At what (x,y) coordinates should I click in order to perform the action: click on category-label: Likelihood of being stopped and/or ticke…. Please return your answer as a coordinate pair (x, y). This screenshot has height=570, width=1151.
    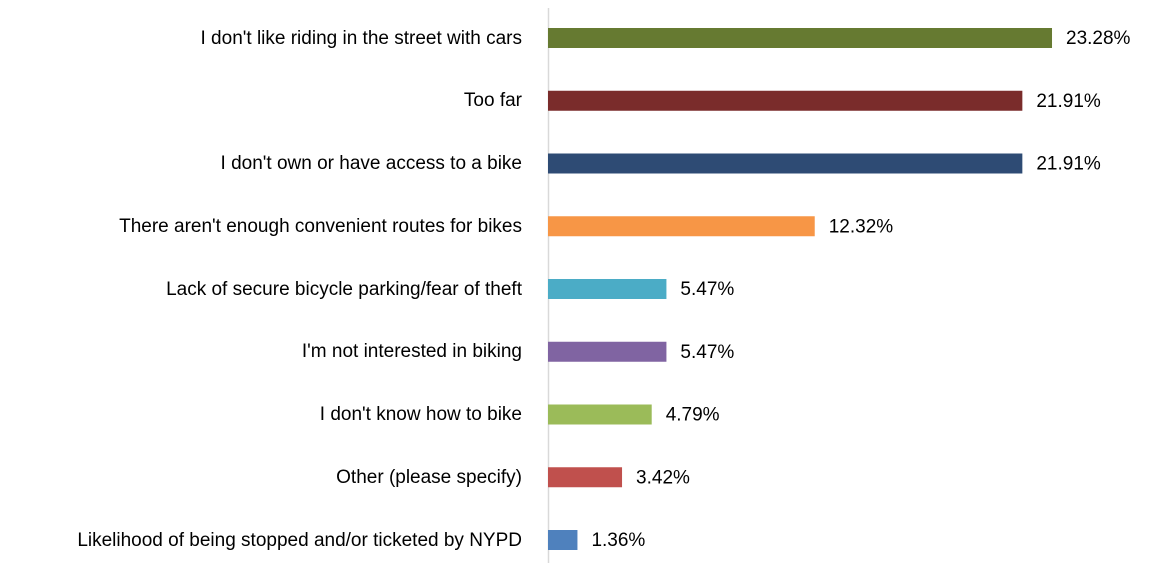
    Looking at the image, I should click on (299, 540).